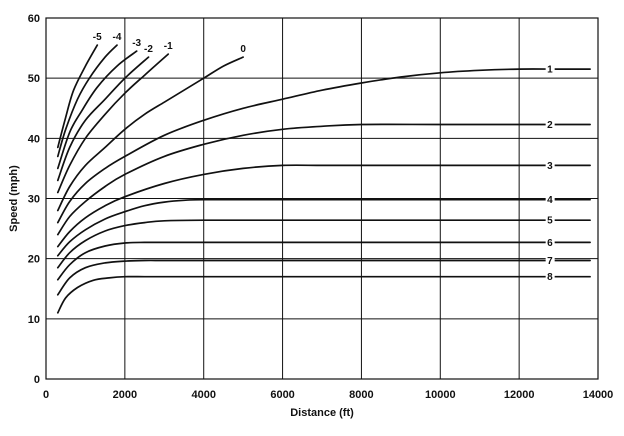 Image resolution: width=624 pixels, height=436 pixels. I want to click on y-tick-label: 30, so click(34, 200).